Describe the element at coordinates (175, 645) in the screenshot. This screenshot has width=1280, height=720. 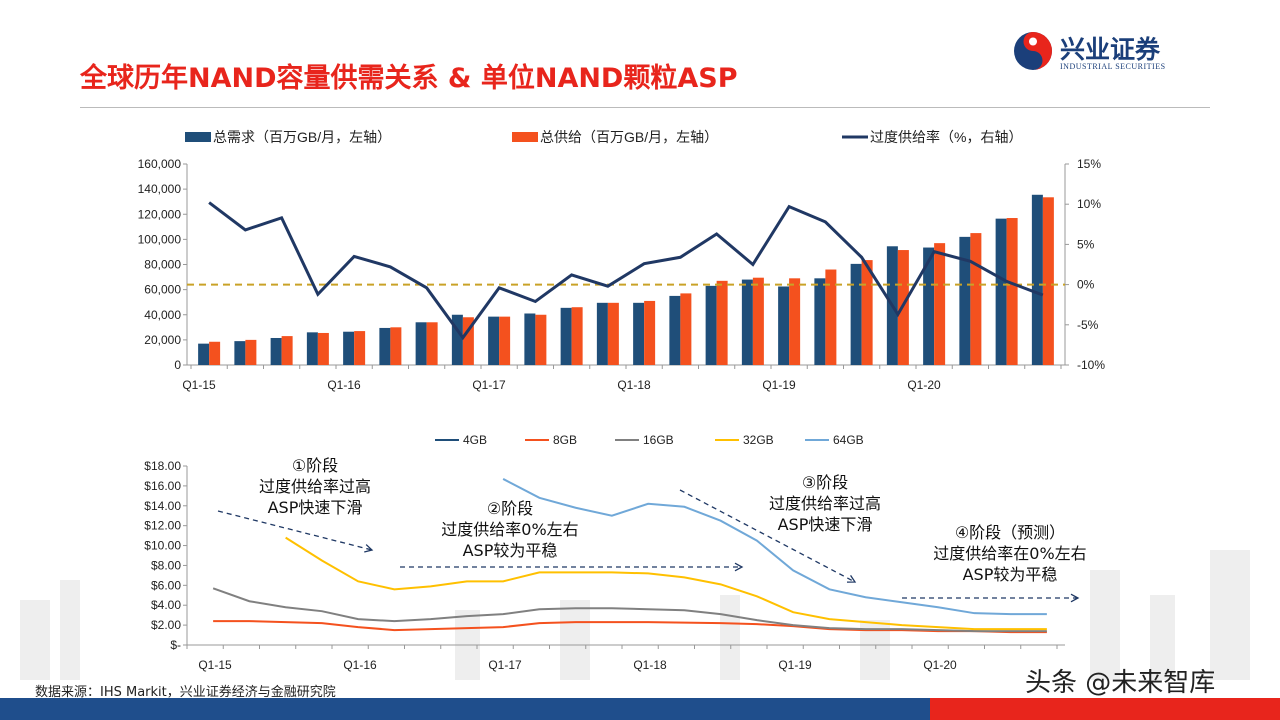
I see `y-tick-label: $-` at that location.